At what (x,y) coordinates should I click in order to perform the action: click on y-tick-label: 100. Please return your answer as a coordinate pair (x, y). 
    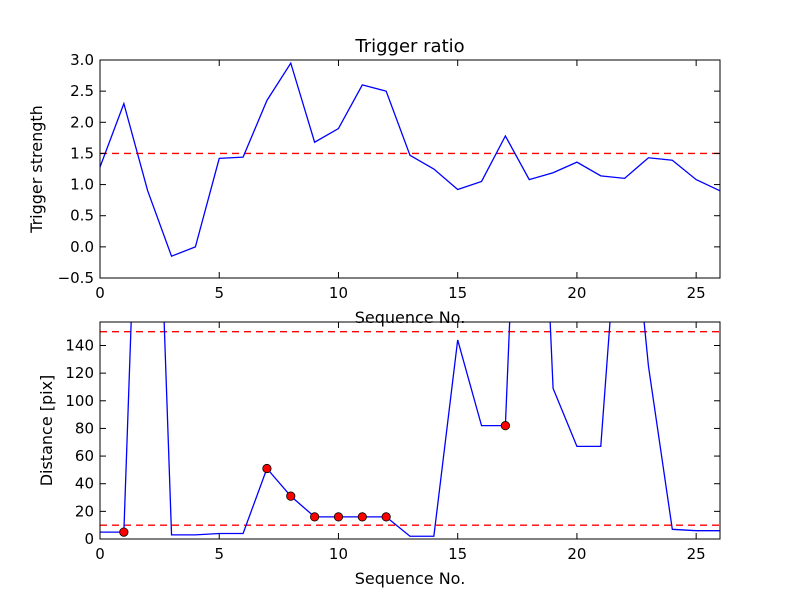
    Looking at the image, I should click on (79, 401).